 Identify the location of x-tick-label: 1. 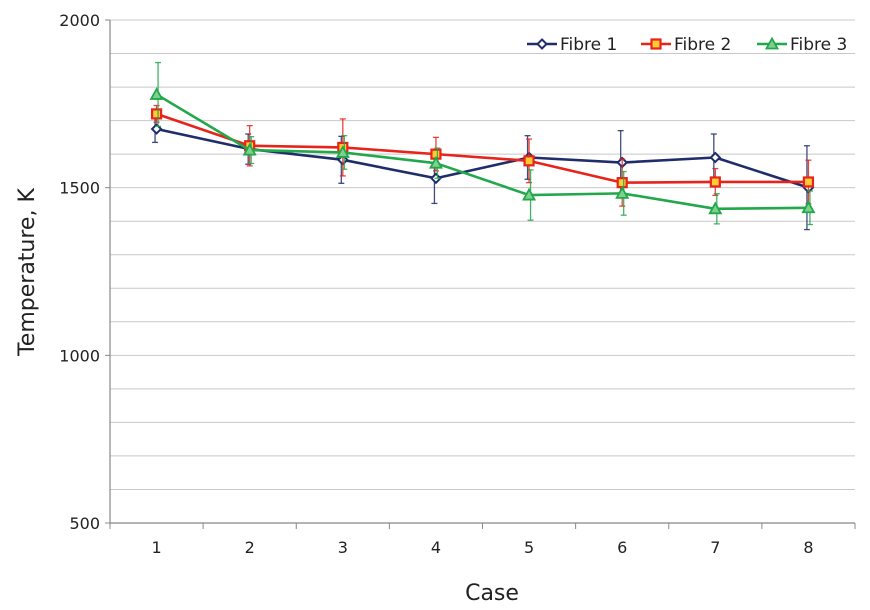
(156, 547).